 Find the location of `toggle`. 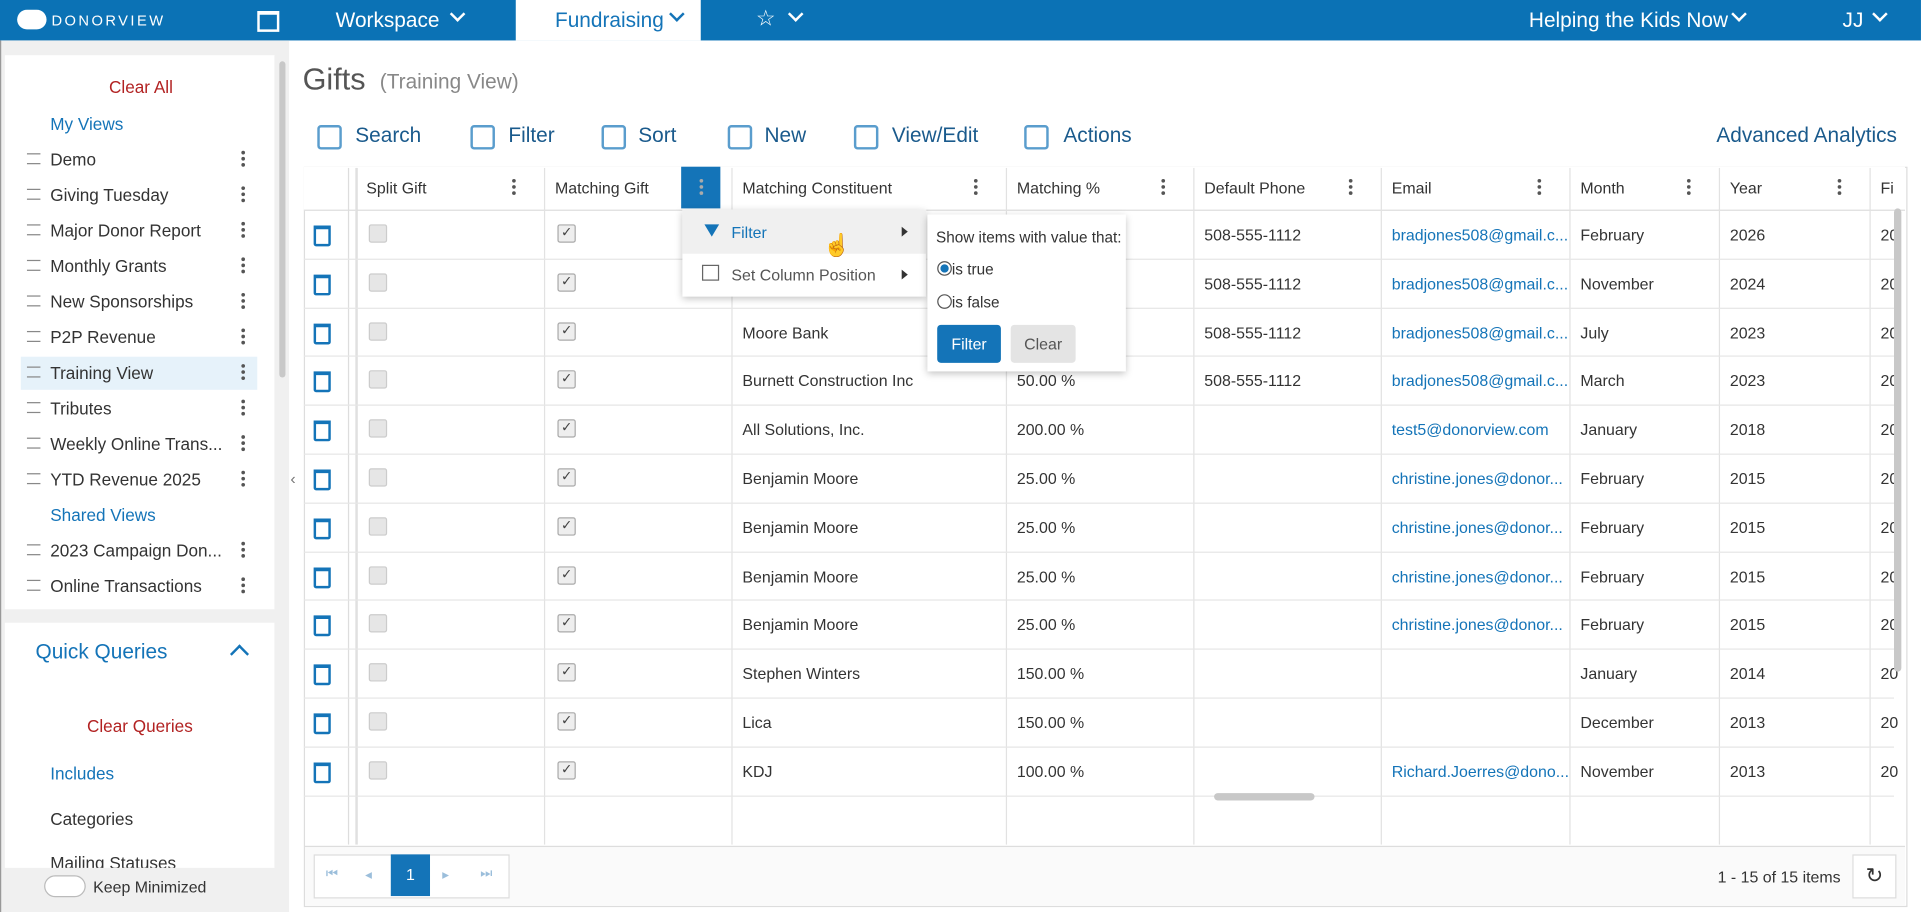

toggle is located at coordinates (65, 886).